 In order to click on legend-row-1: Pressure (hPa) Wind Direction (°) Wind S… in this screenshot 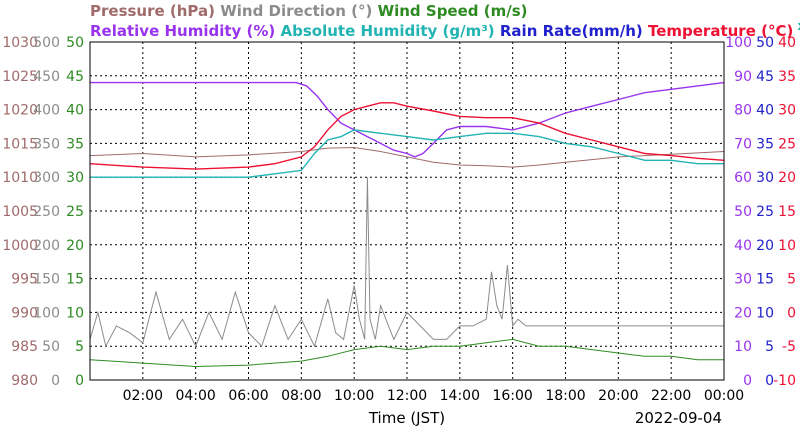, I will do `click(309, 11)`.